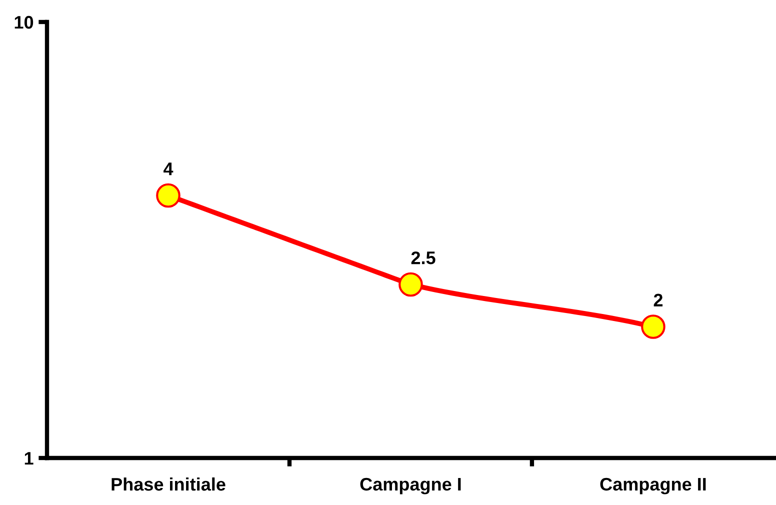  Describe the element at coordinates (169, 484) in the screenshot. I see `x-tick-label: Phase initiale` at that location.